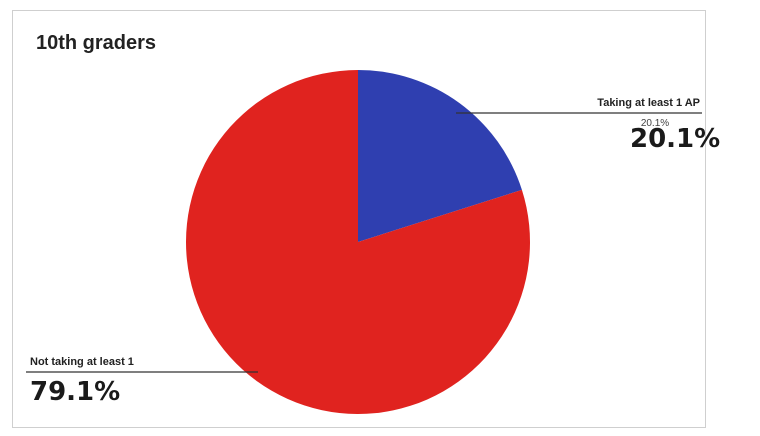  Describe the element at coordinates (655, 123) in the screenshot. I see `slice-value-ap: 20.1%` at that location.